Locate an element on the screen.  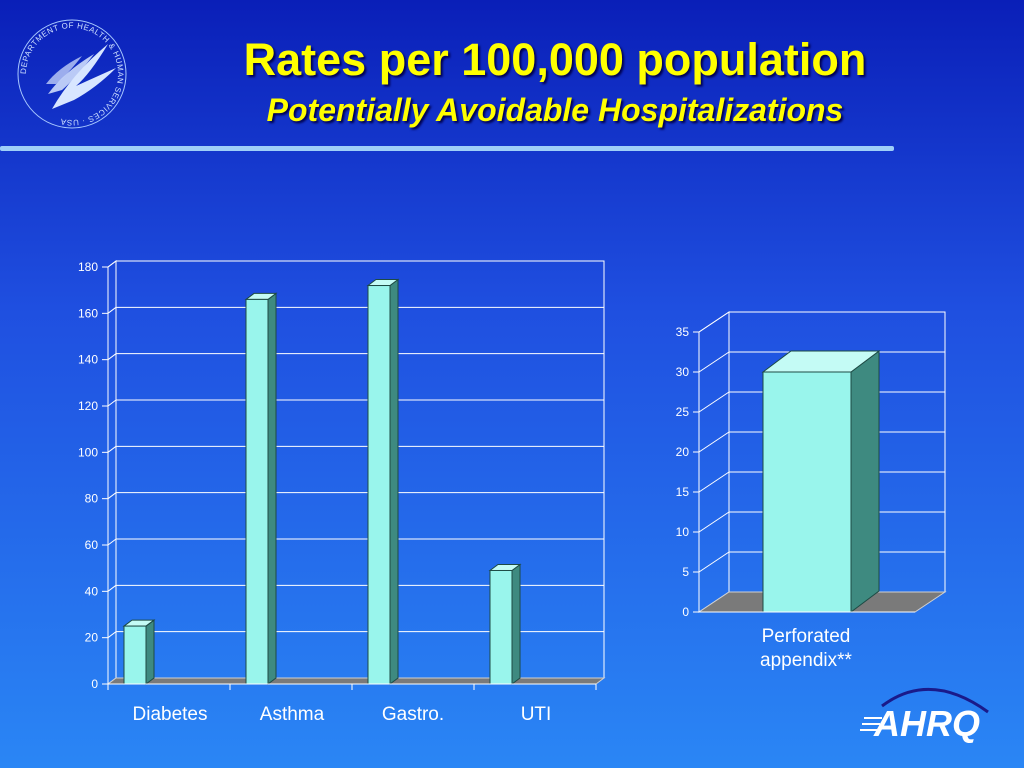
y-tick-label: 30 is located at coordinates (683, 372).